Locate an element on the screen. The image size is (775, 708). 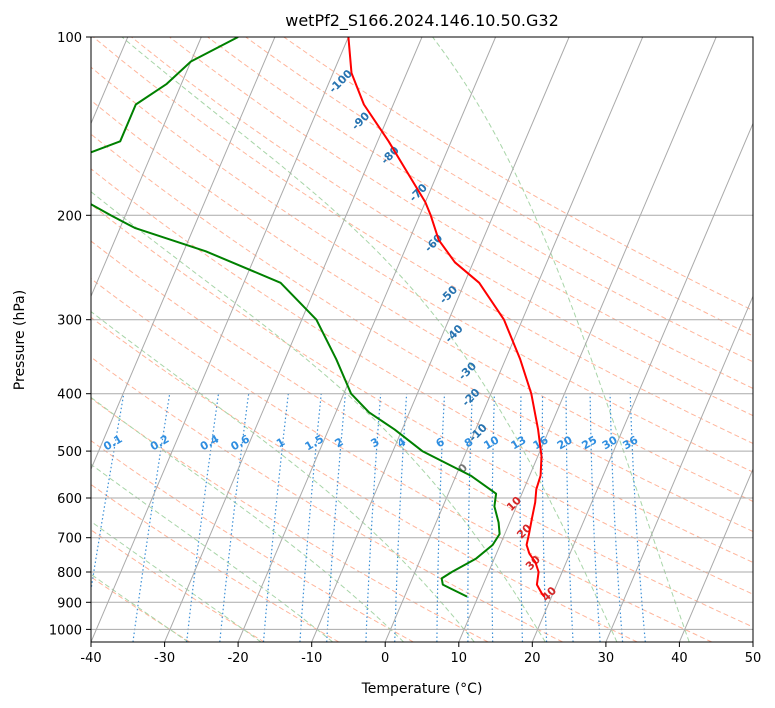
mixing-ratio-label: 4 is located at coordinates (401, 442).